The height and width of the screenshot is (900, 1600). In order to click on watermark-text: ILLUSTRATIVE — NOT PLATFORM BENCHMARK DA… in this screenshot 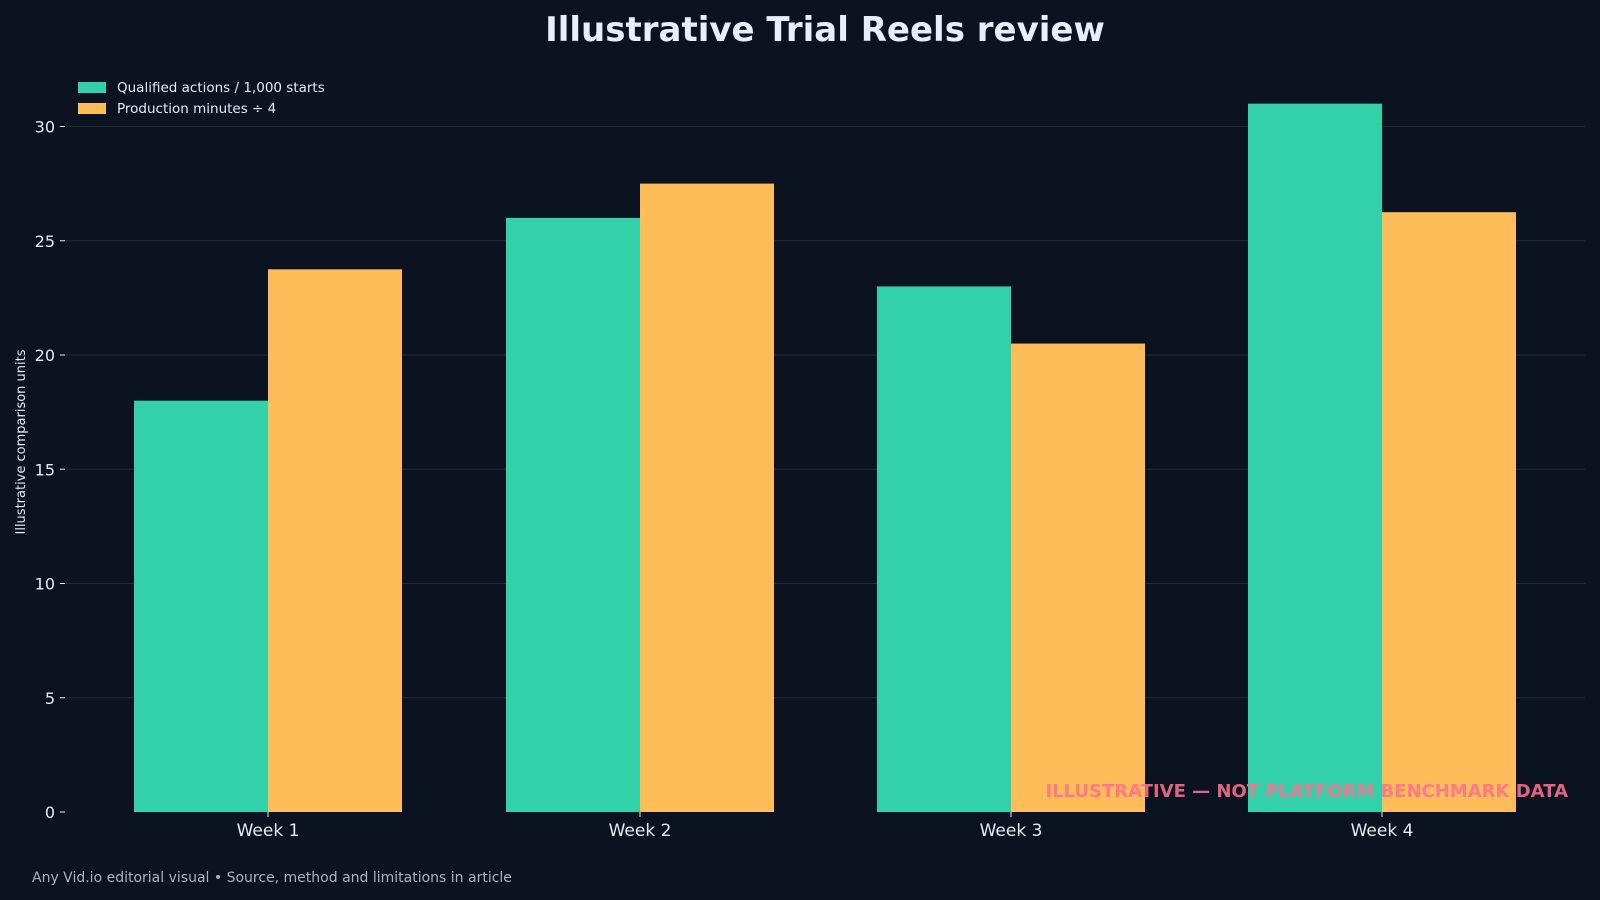, I will do `click(1306, 791)`.